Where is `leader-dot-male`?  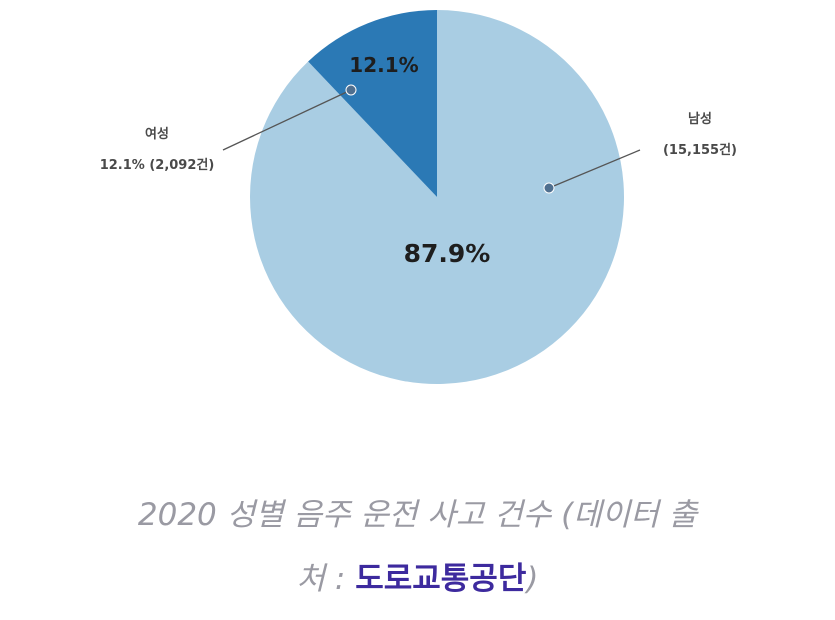
leader-dot-male is located at coordinates (549, 188).